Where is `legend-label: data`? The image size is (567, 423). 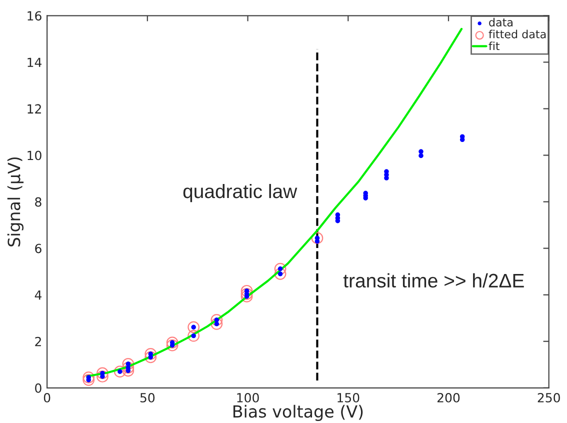 legend-label: data is located at coordinates (500, 22).